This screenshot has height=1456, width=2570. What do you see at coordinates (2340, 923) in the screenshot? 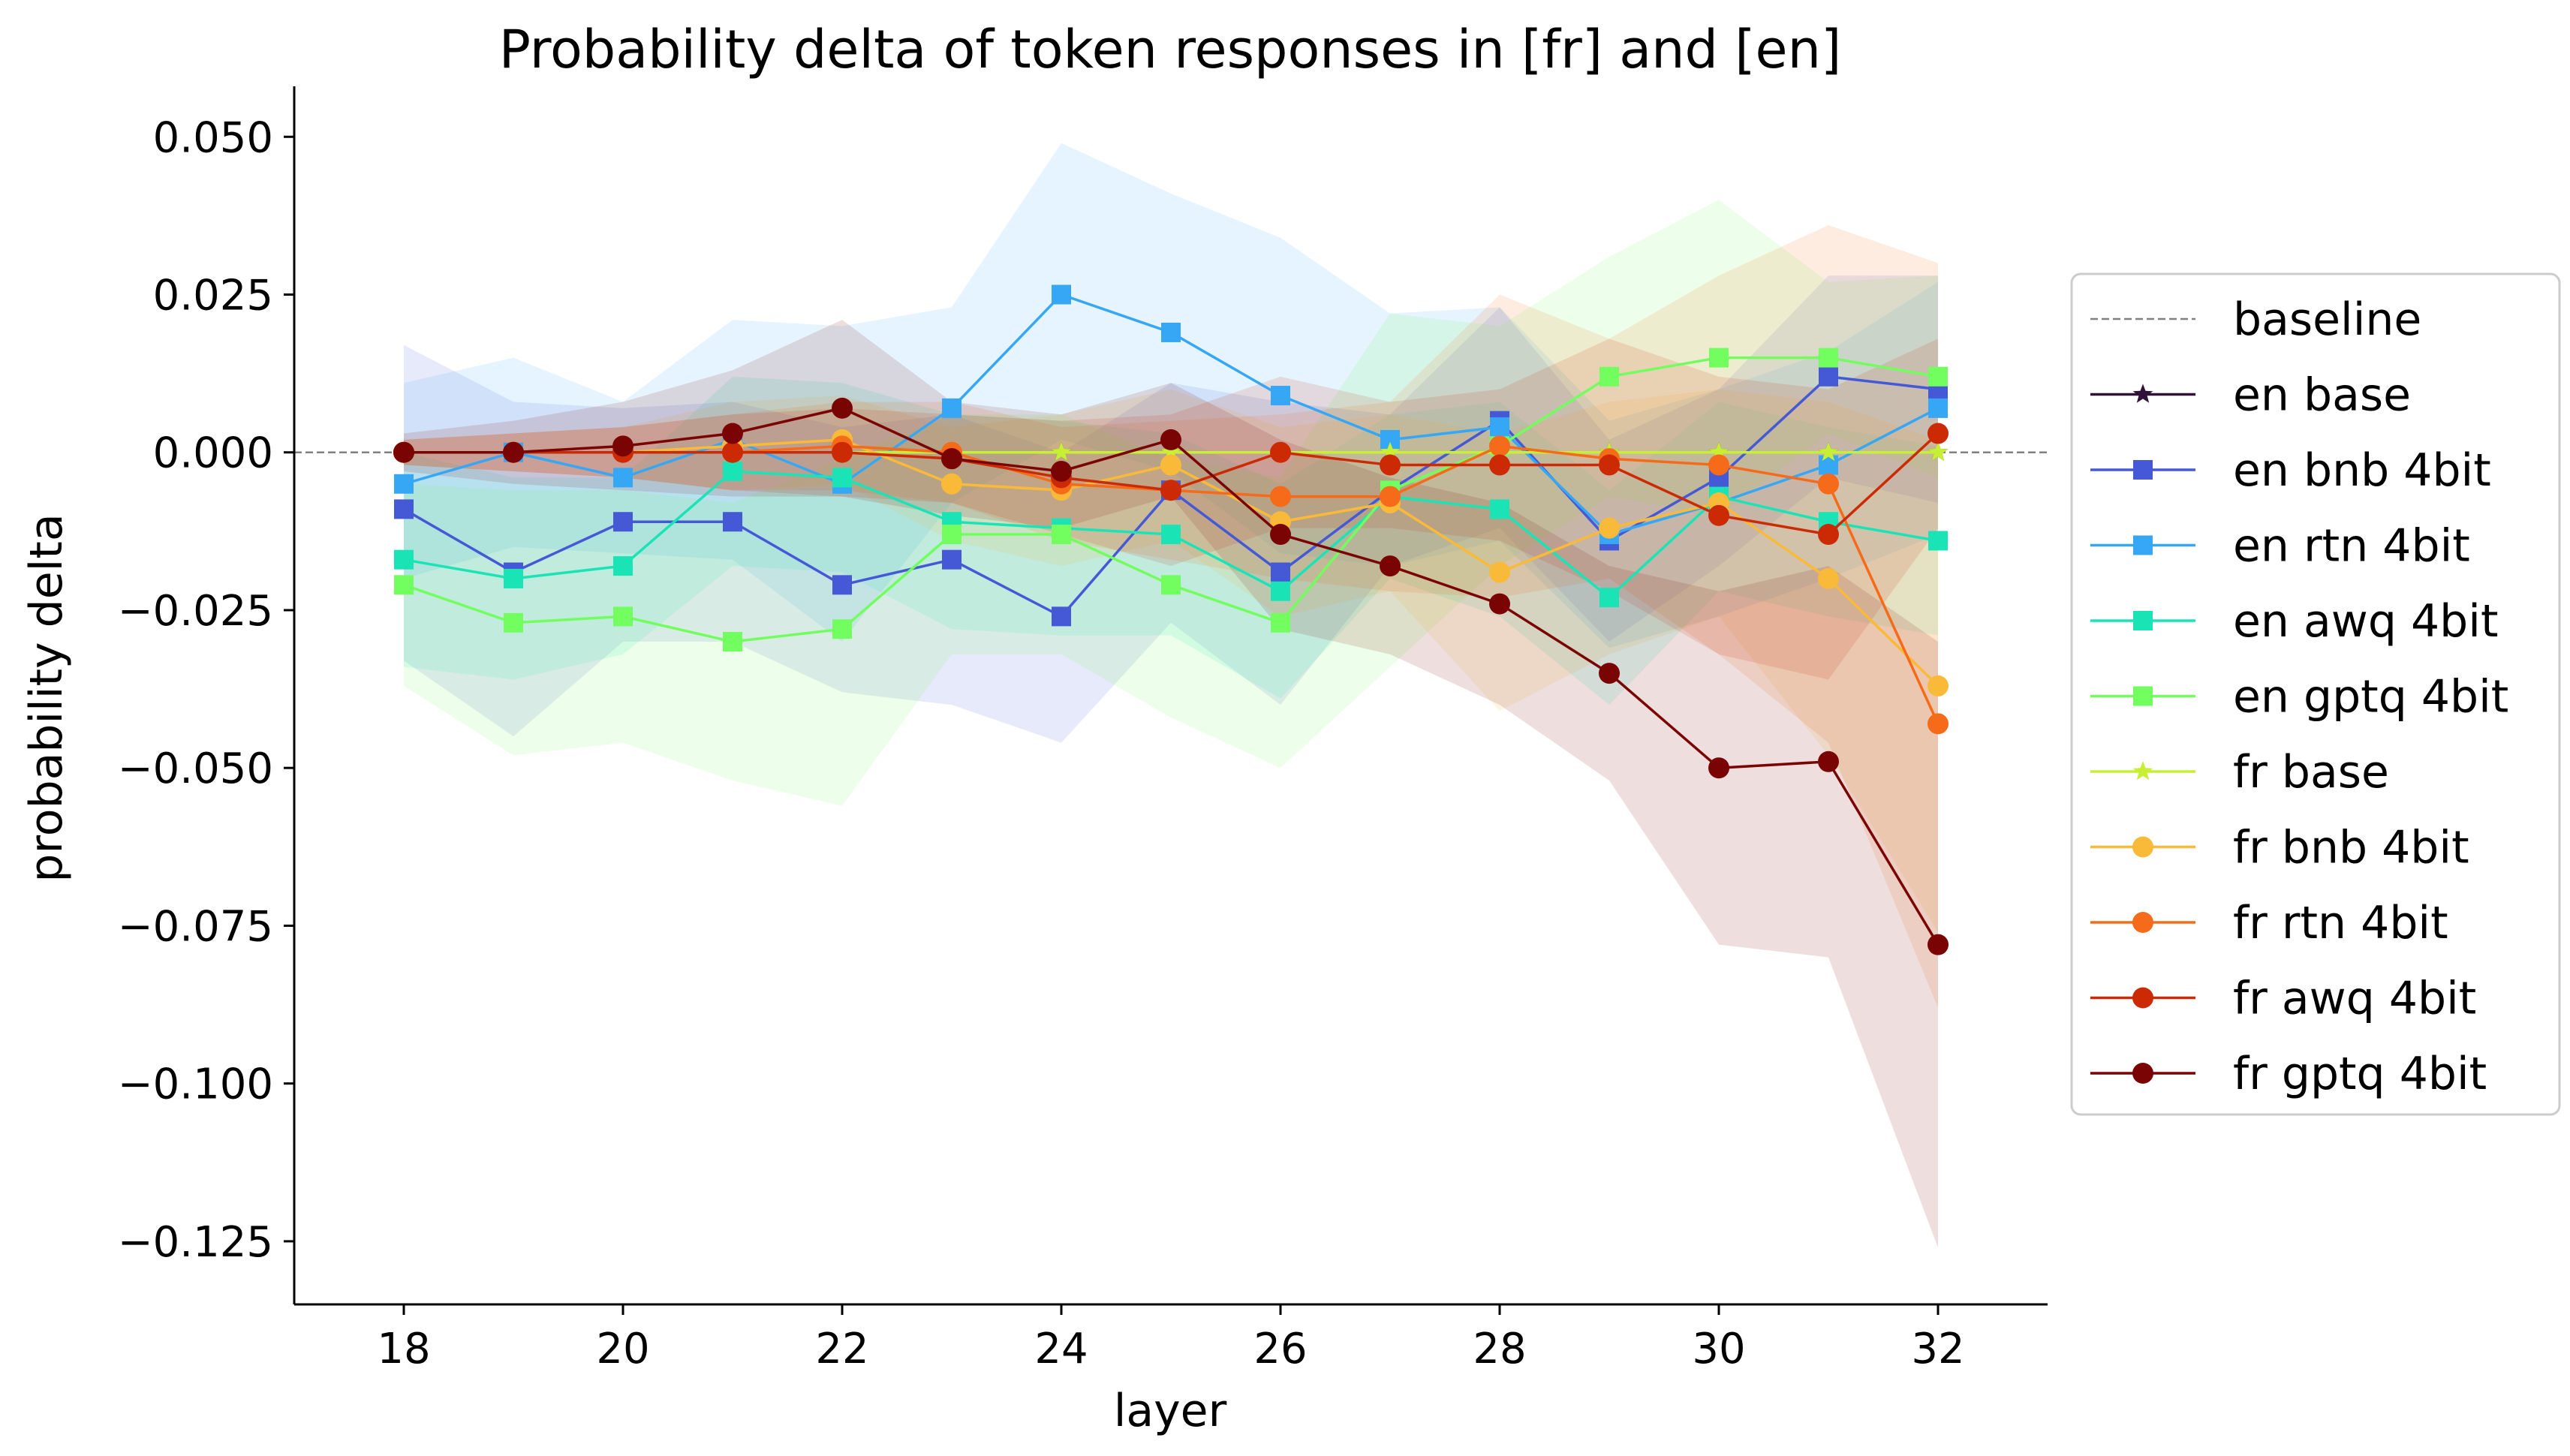
I see `legend-label: fr rtn 4bit` at bounding box center [2340, 923].